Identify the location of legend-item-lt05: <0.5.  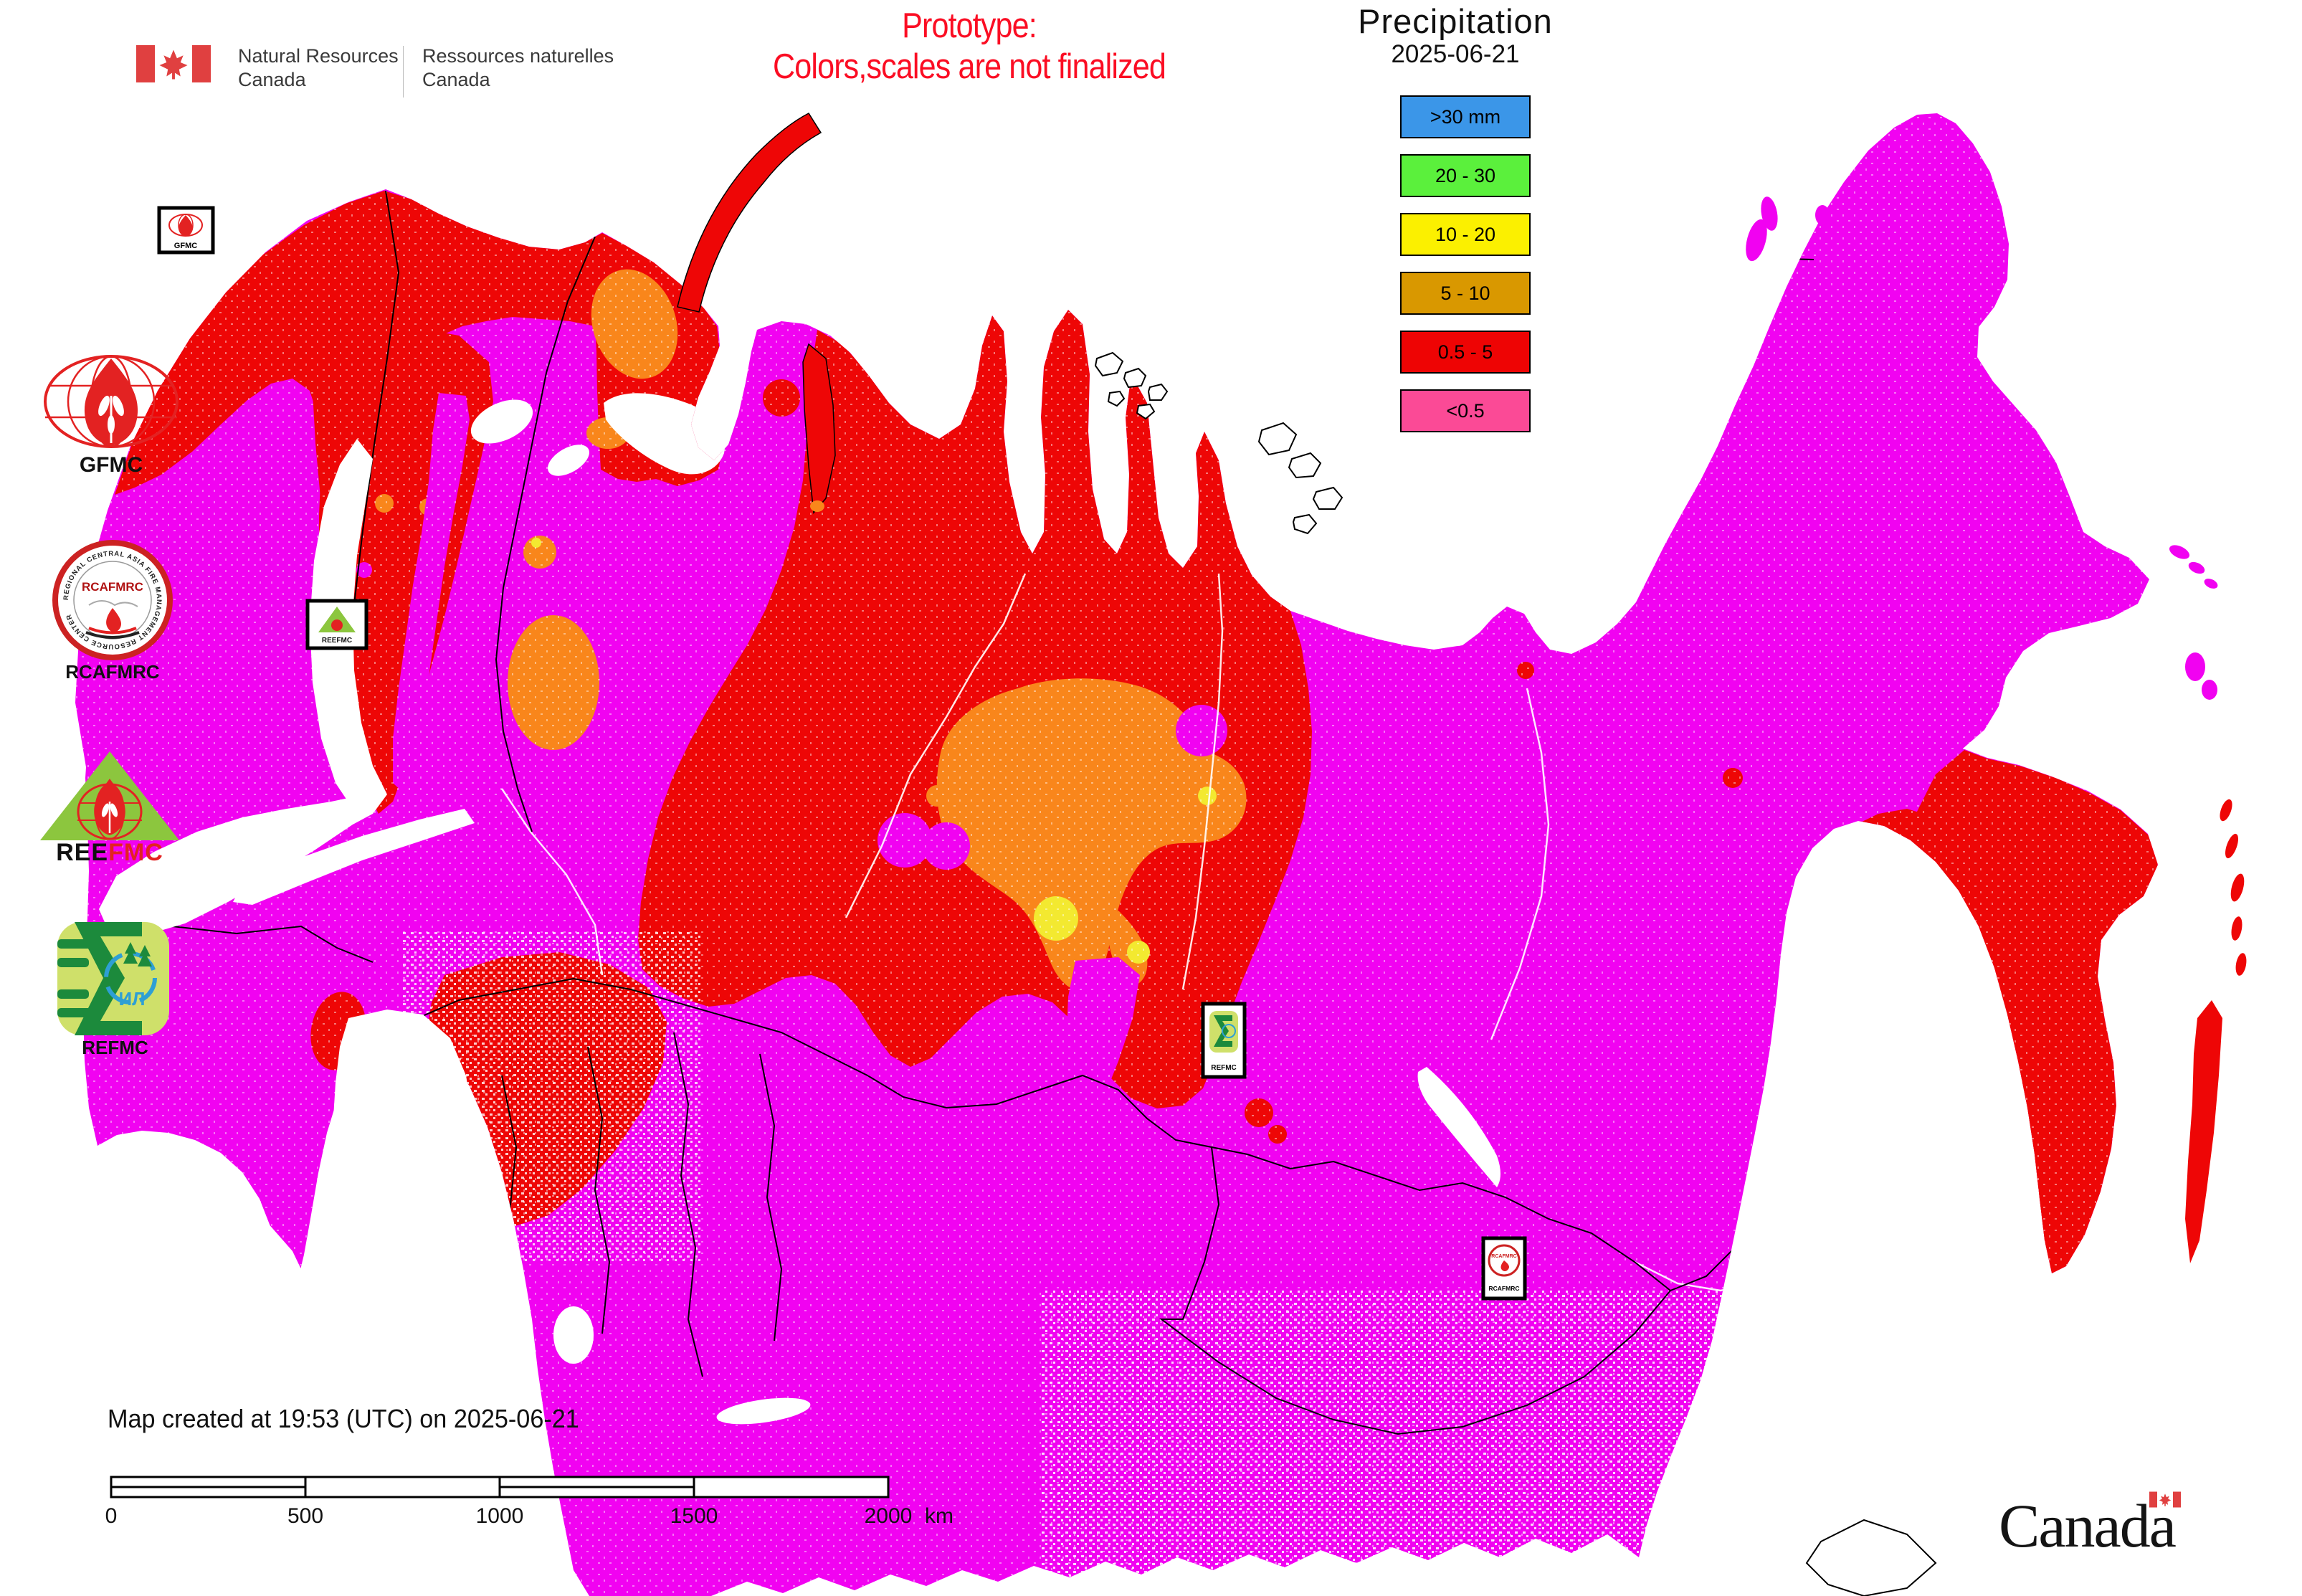
(1465, 410).